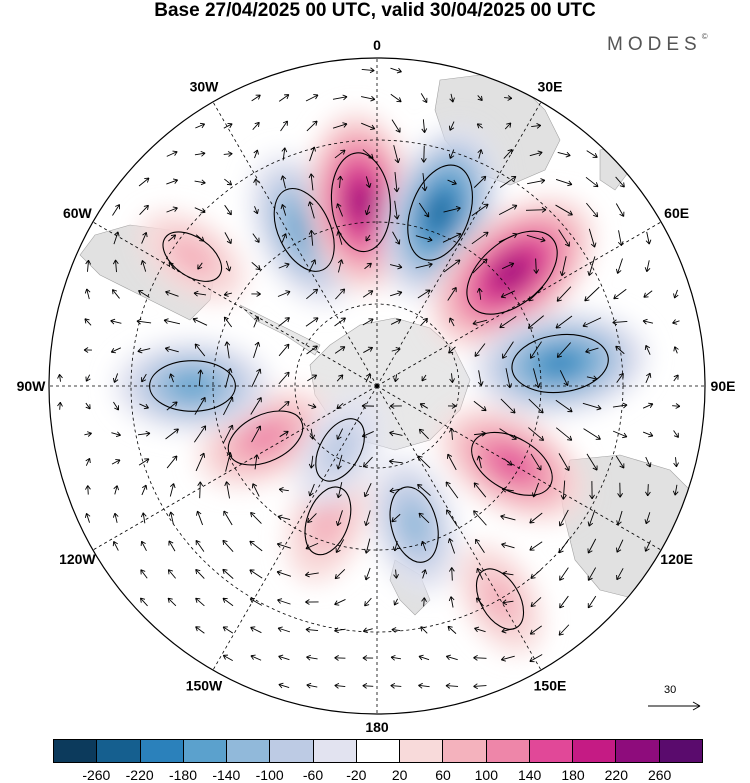  I want to click on colorbar-tick-label: -180, so click(183, 775).